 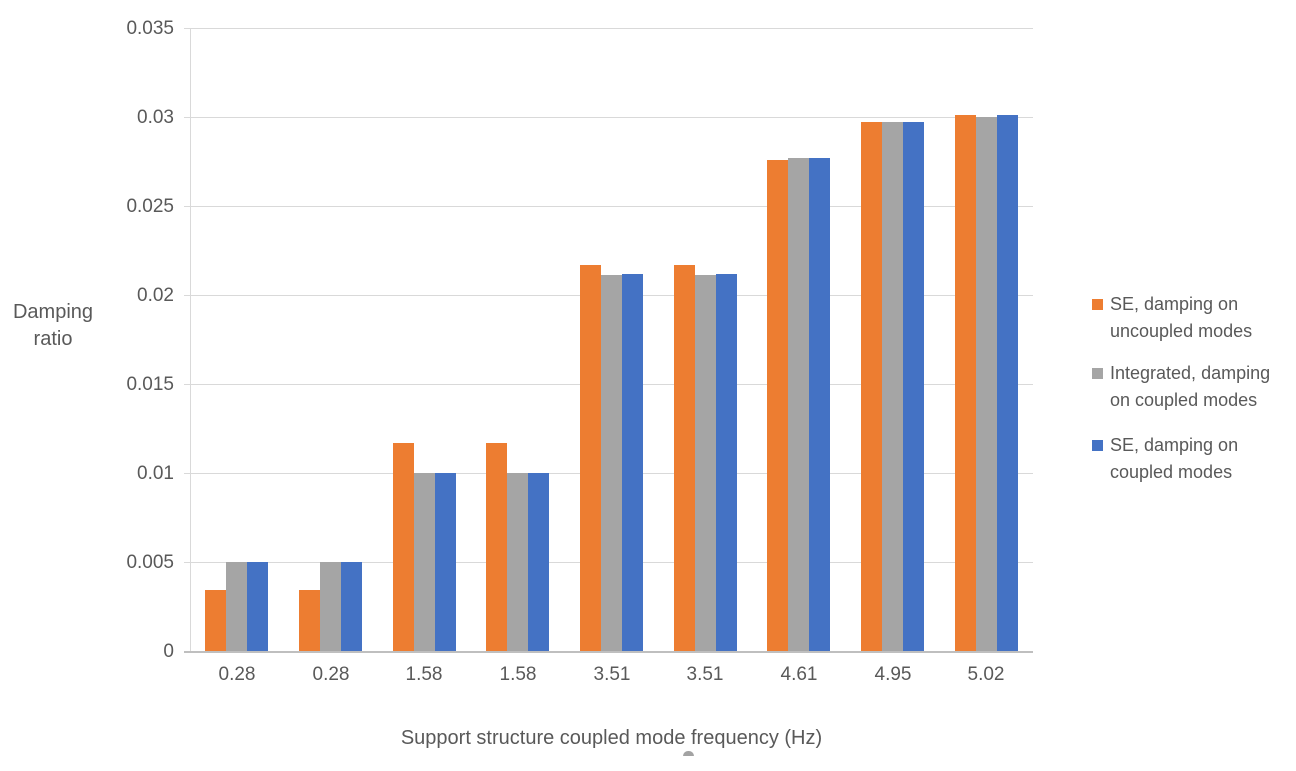 What do you see at coordinates (150, 206) in the screenshot?
I see `y-tick-label: 0.025` at bounding box center [150, 206].